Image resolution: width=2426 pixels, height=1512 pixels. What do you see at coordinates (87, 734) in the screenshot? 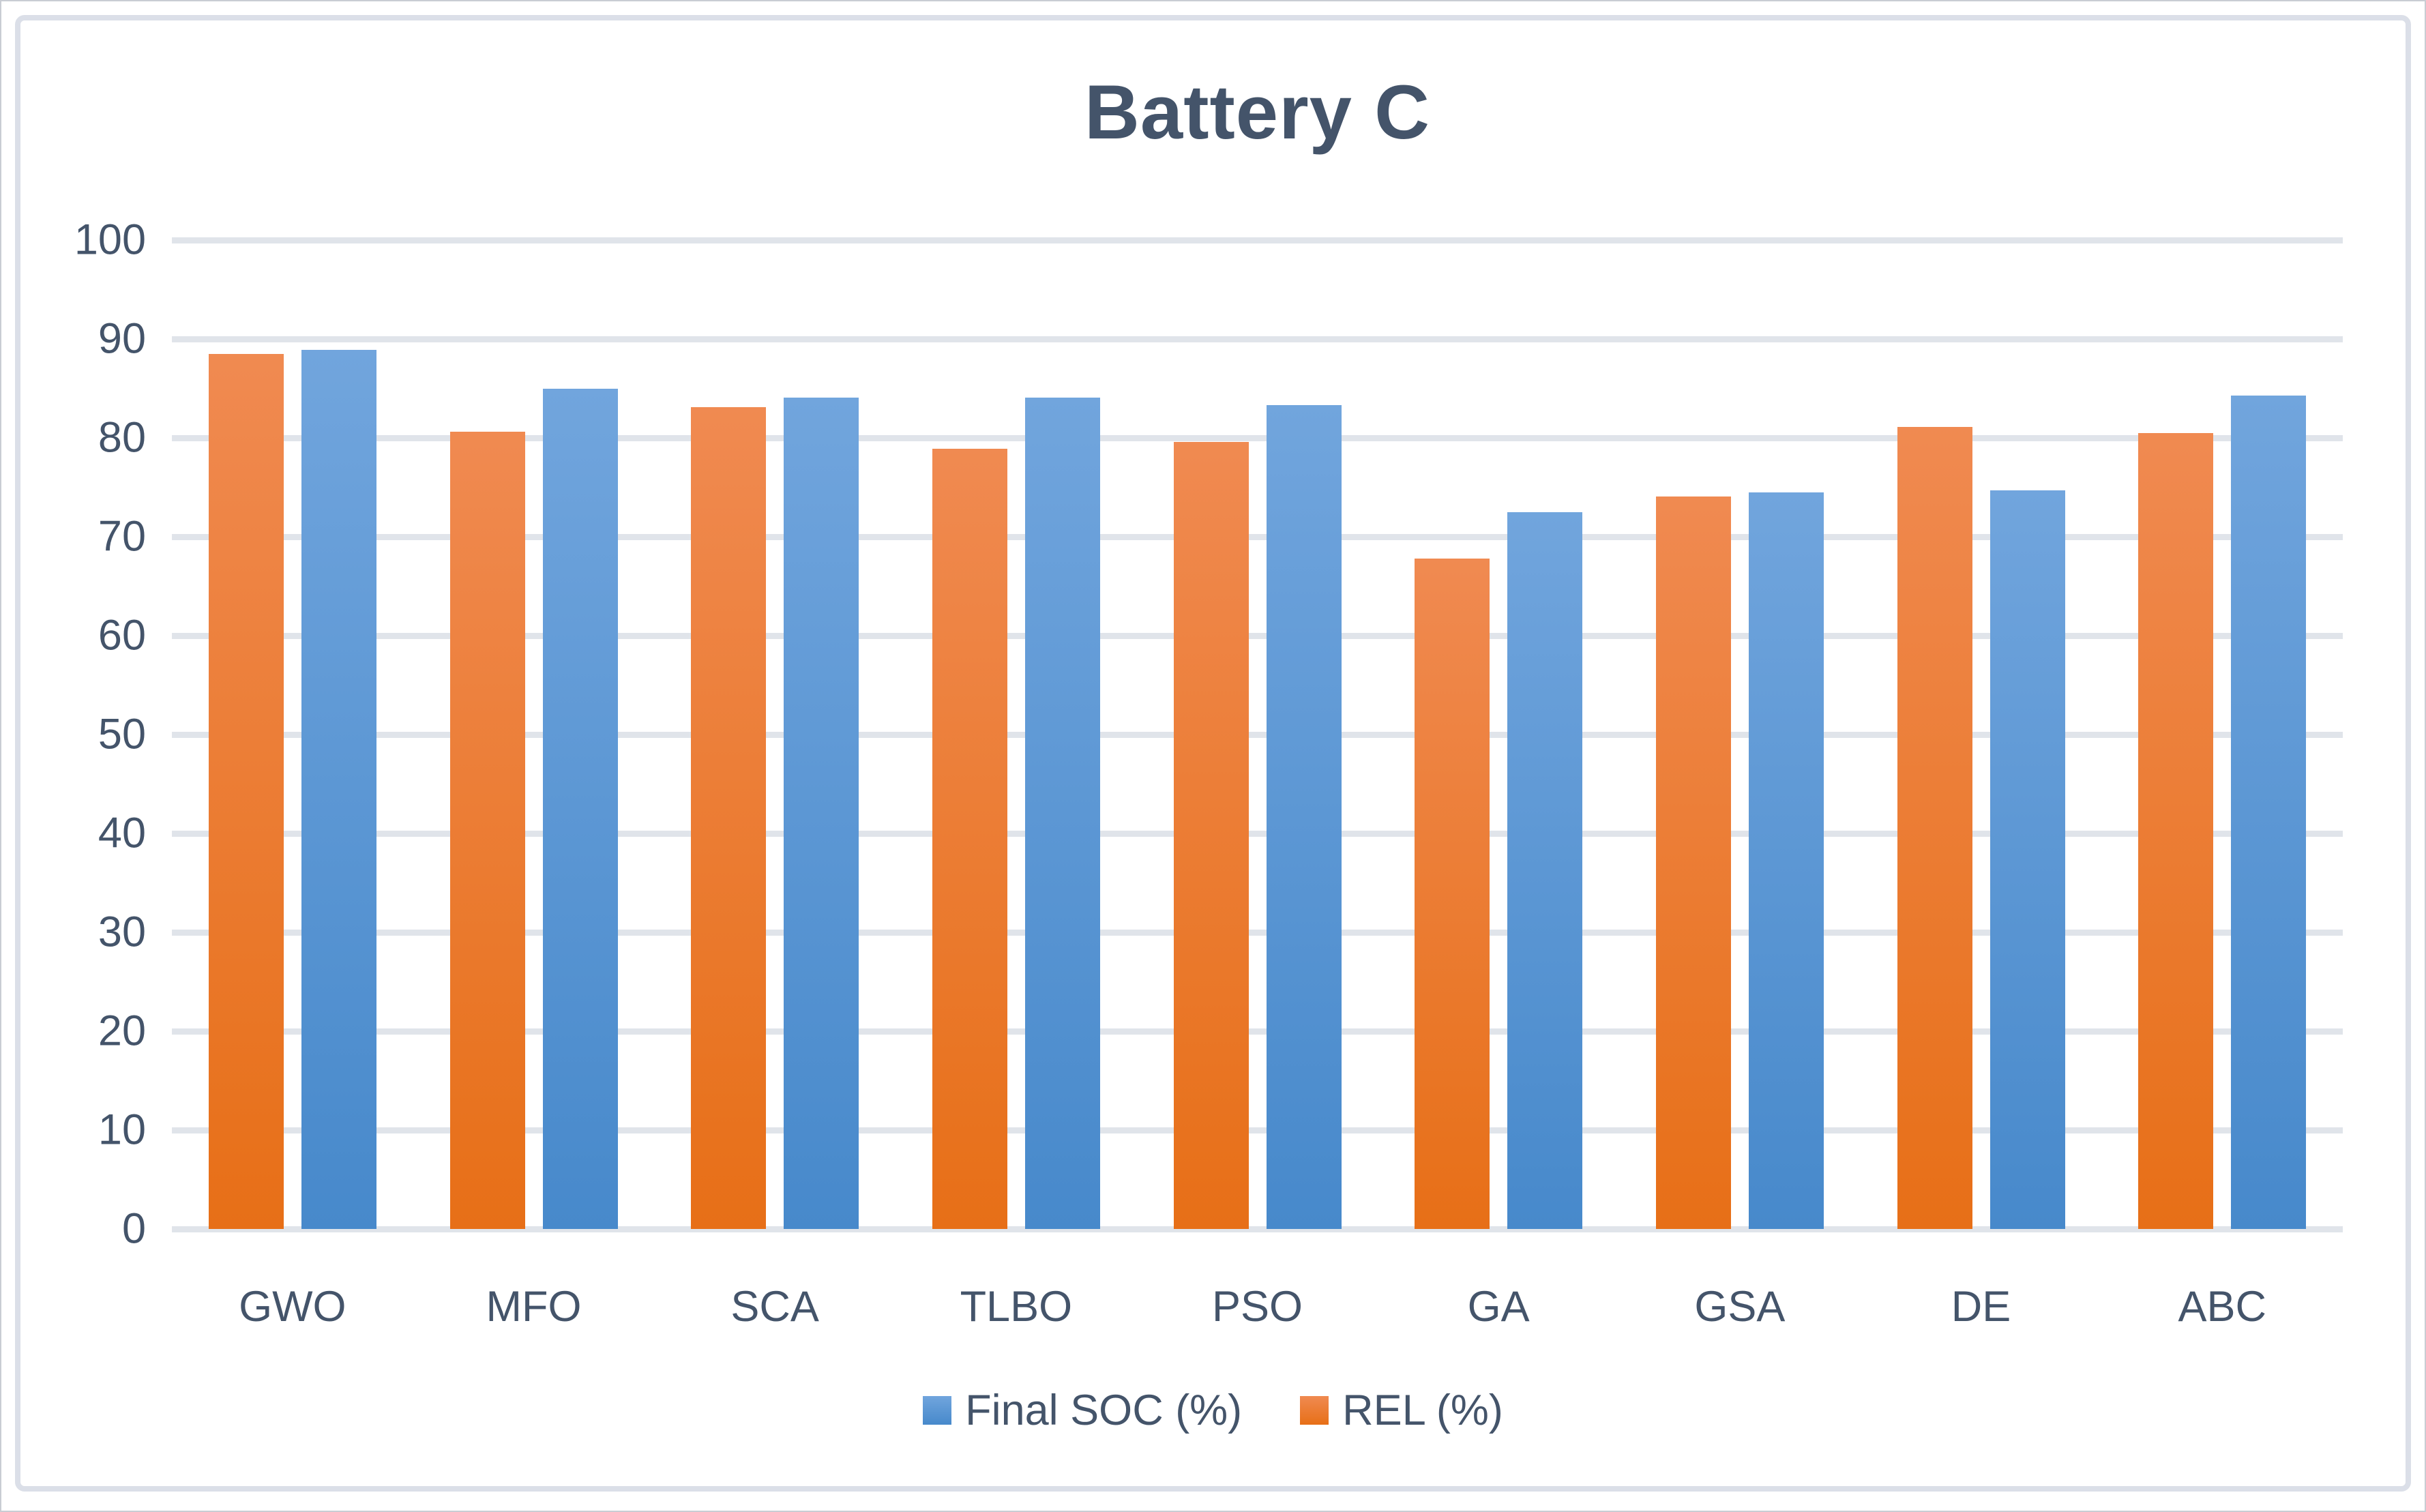
I see `y-axis-labels: 0 10 20 30 40 50 60 70 80 90 100` at bounding box center [87, 734].